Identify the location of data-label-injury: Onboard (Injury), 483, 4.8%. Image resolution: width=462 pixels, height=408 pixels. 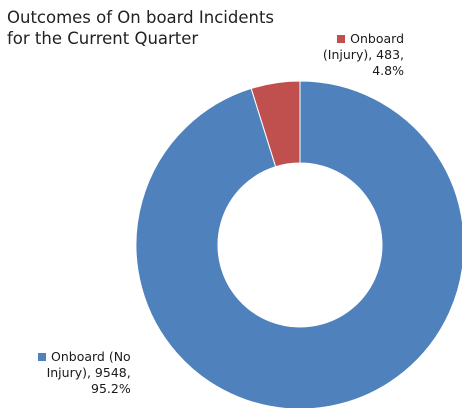
(363, 55).